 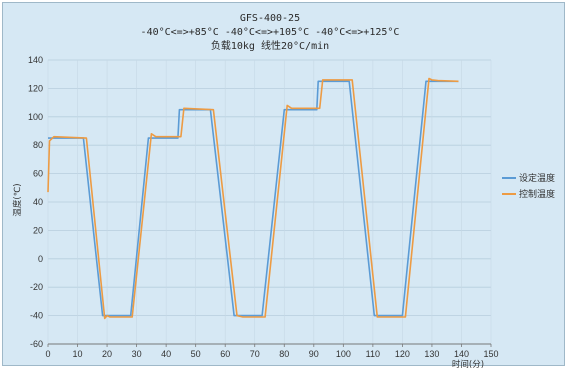 What do you see at coordinates (35, 117) in the screenshot?
I see `y-tick-label: 100` at bounding box center [35, 117].